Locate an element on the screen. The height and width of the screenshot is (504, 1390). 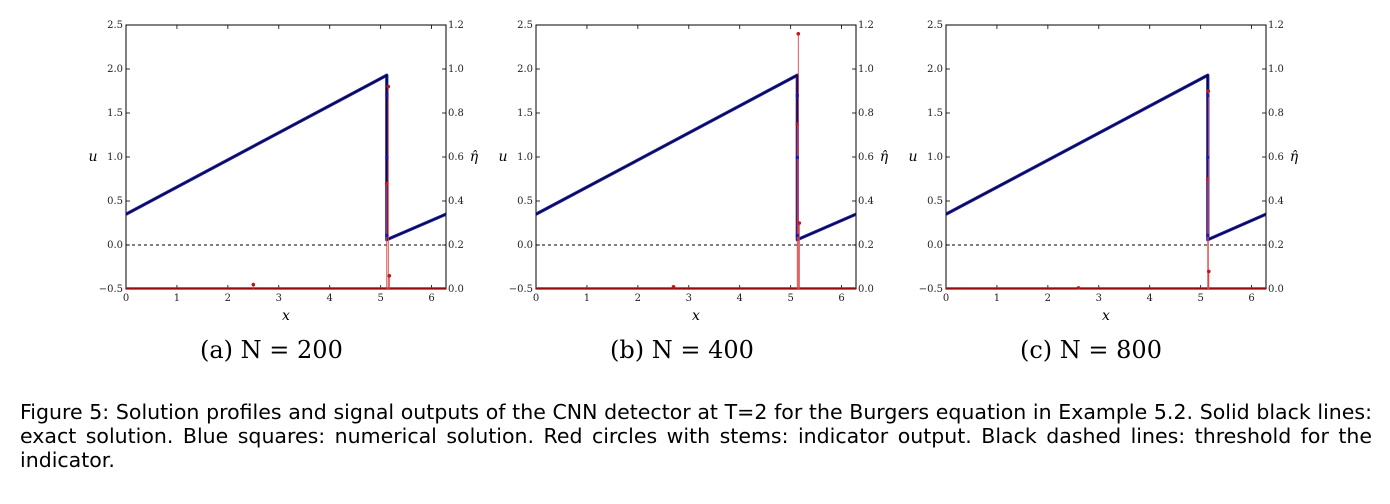
subcaption-b: (b) N = 400 is located at coordinates (682, 350).